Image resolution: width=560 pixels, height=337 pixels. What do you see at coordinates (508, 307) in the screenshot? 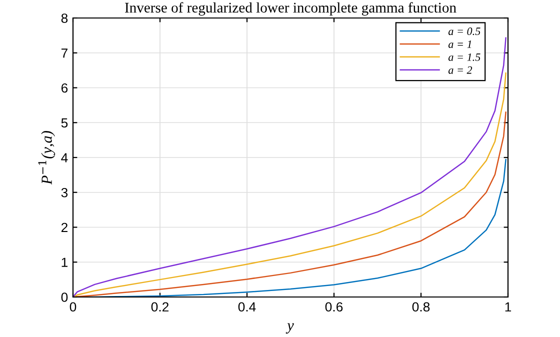
I see `x-tick-label: 1` at bounding box center [508, 307].